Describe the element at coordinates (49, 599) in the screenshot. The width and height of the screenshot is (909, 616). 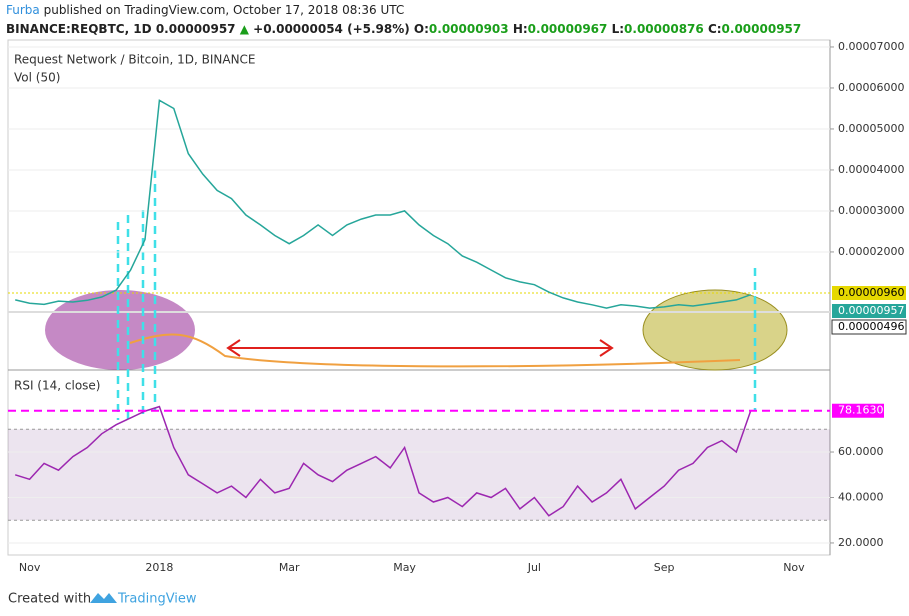
I see `footer-created: Created with` at that location.